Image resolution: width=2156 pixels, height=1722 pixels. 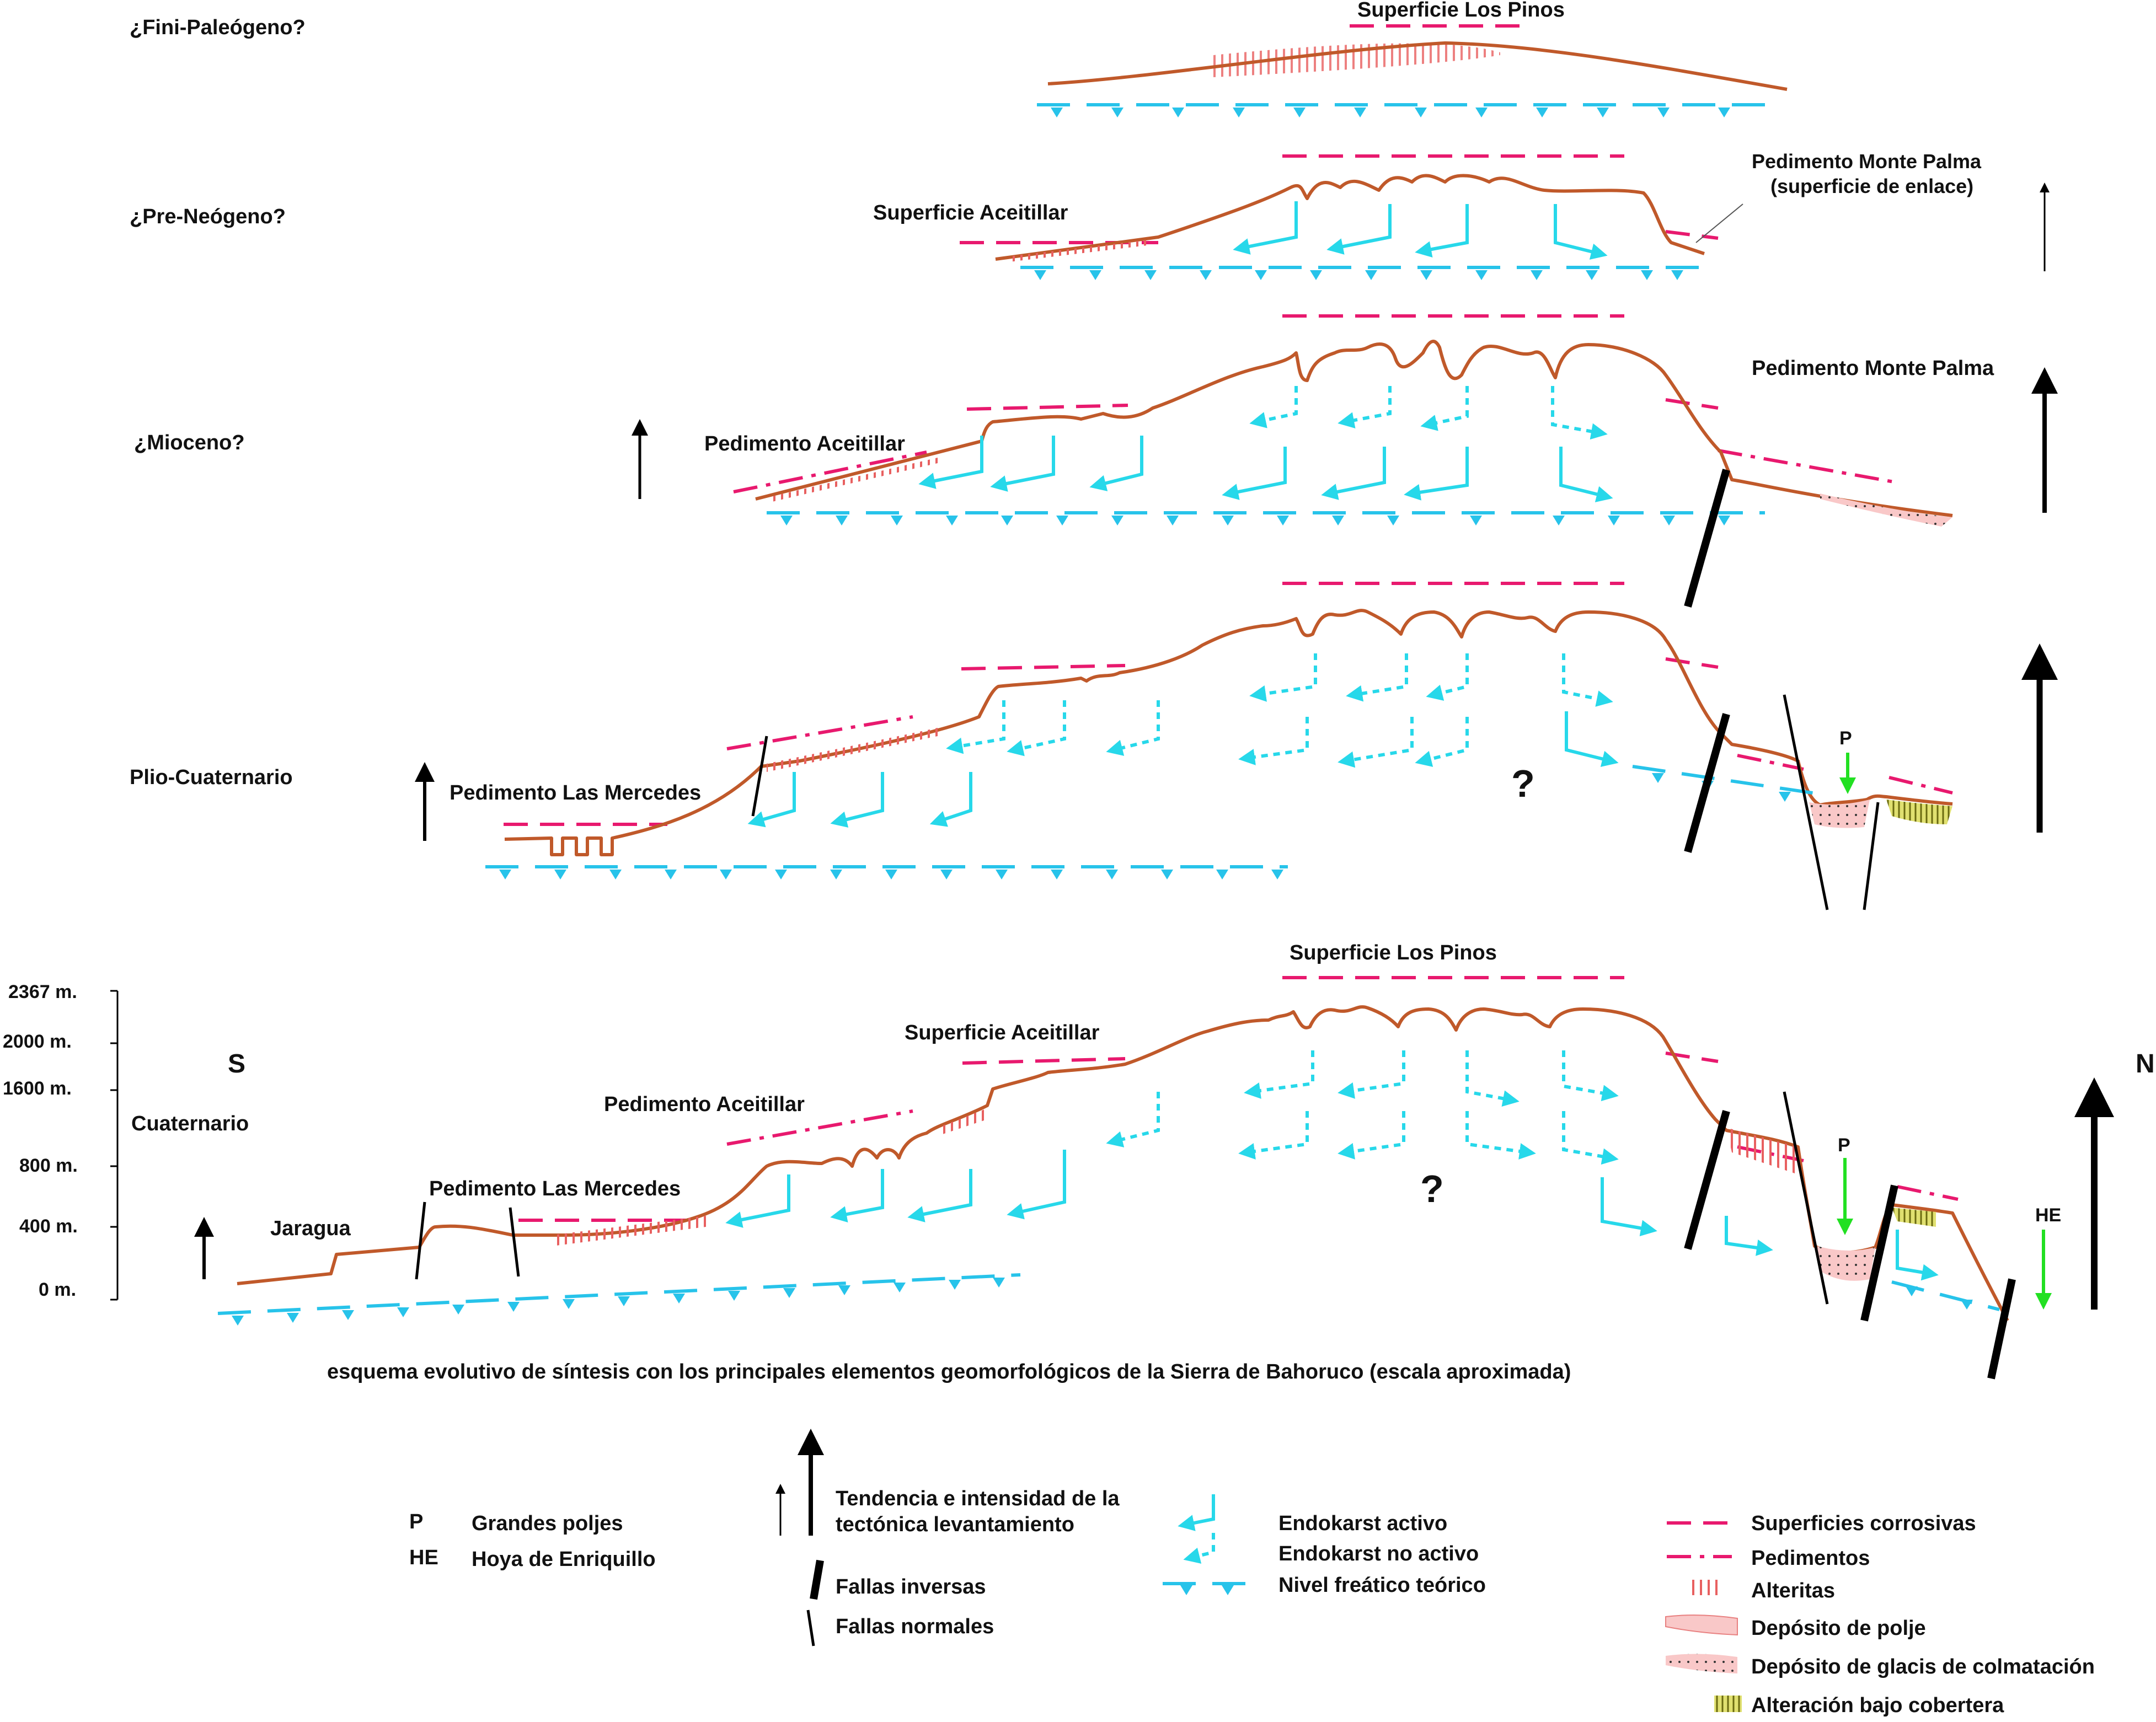 I want to click on legend-alteritas-swatch, so click(x=1704, y=1588).